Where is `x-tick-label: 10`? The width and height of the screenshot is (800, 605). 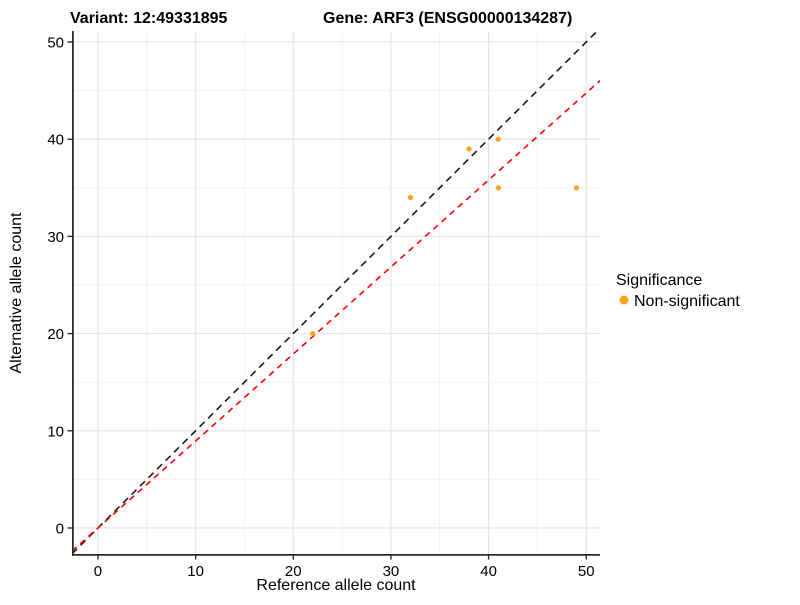 x-tick-label: 10 is located at coordinates (195, 571).